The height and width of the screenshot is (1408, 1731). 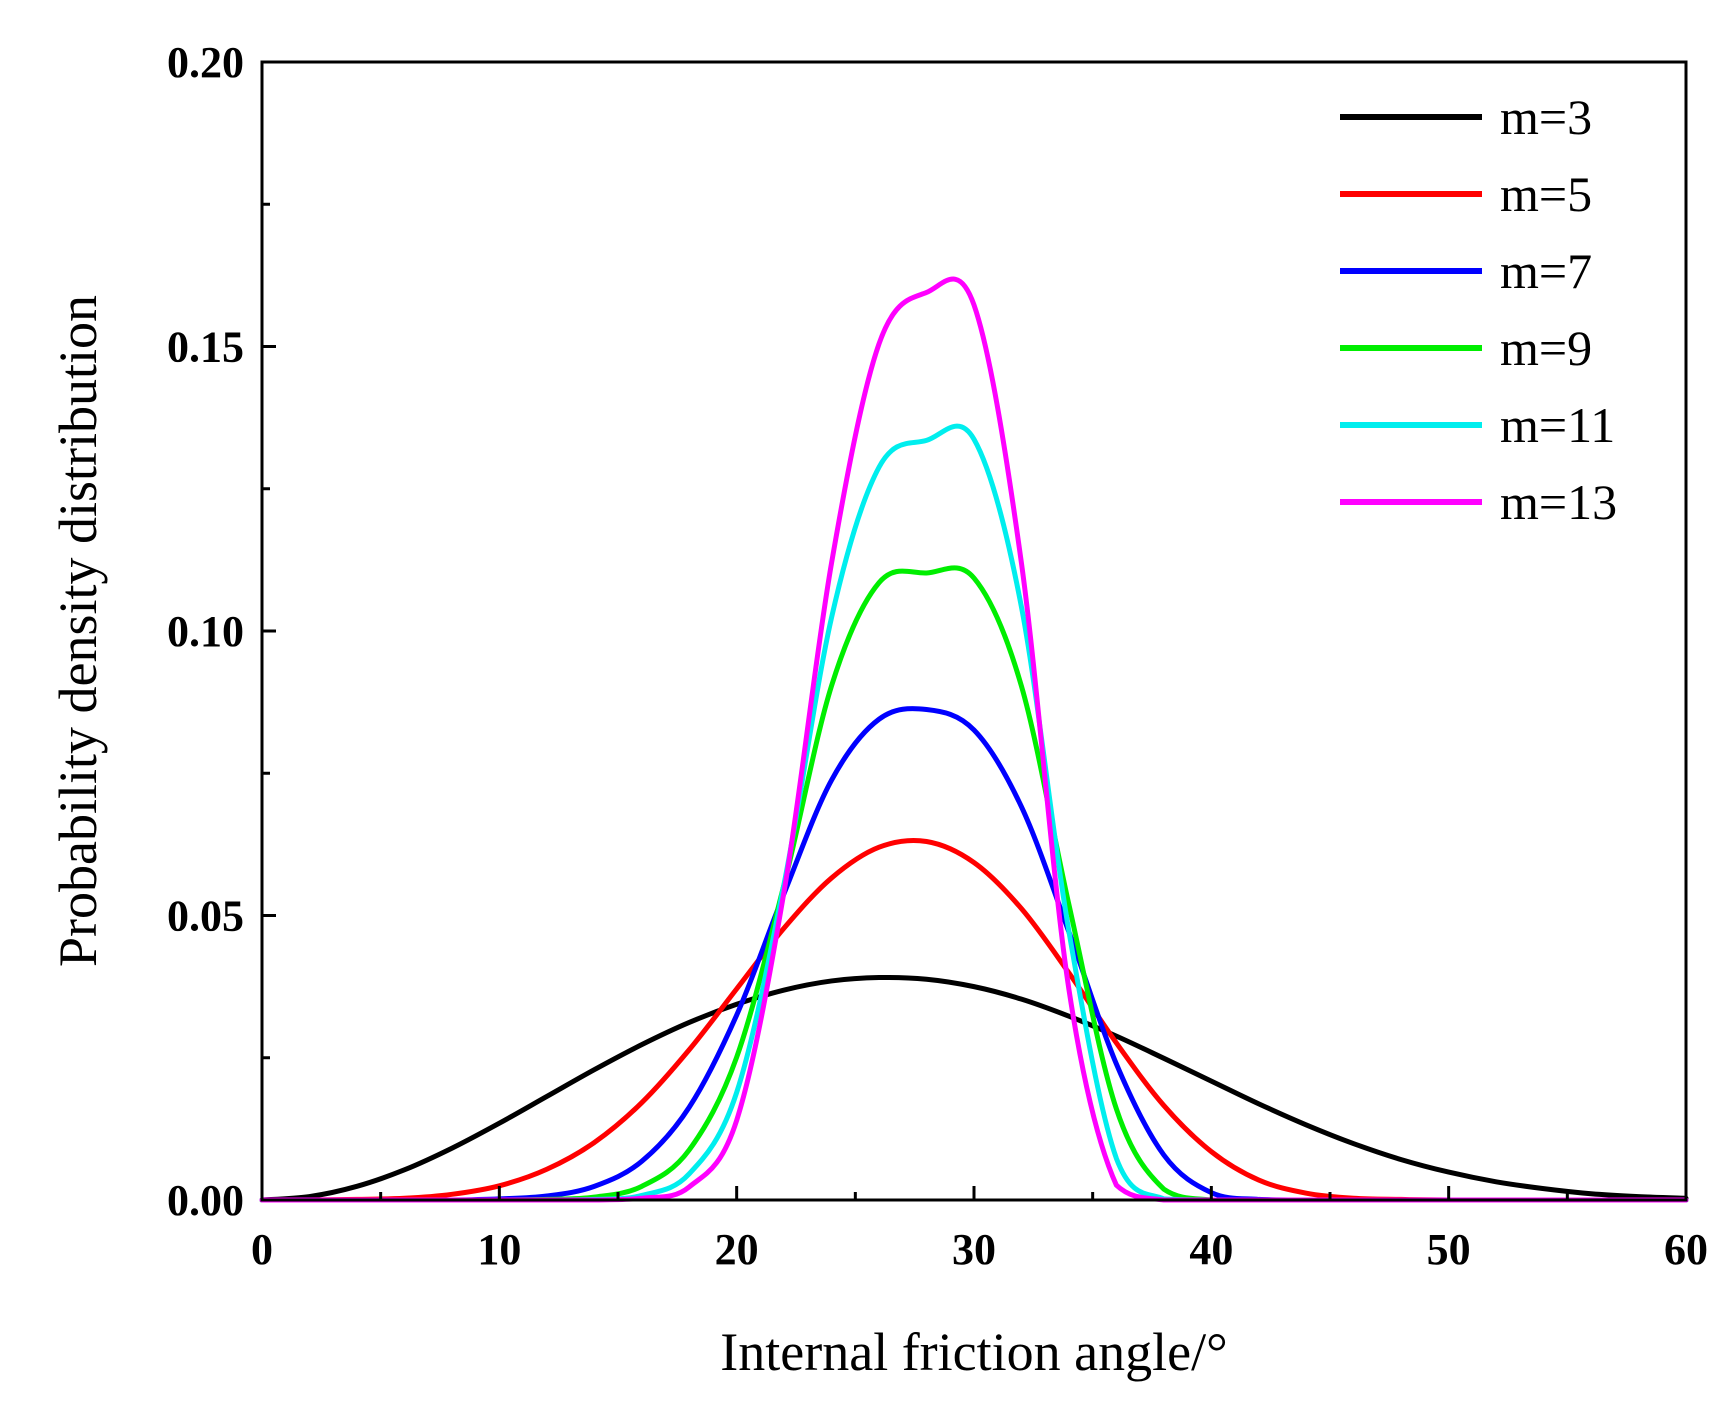 I want to click on x-tick-label: 10, so click(x=499, y=1249).